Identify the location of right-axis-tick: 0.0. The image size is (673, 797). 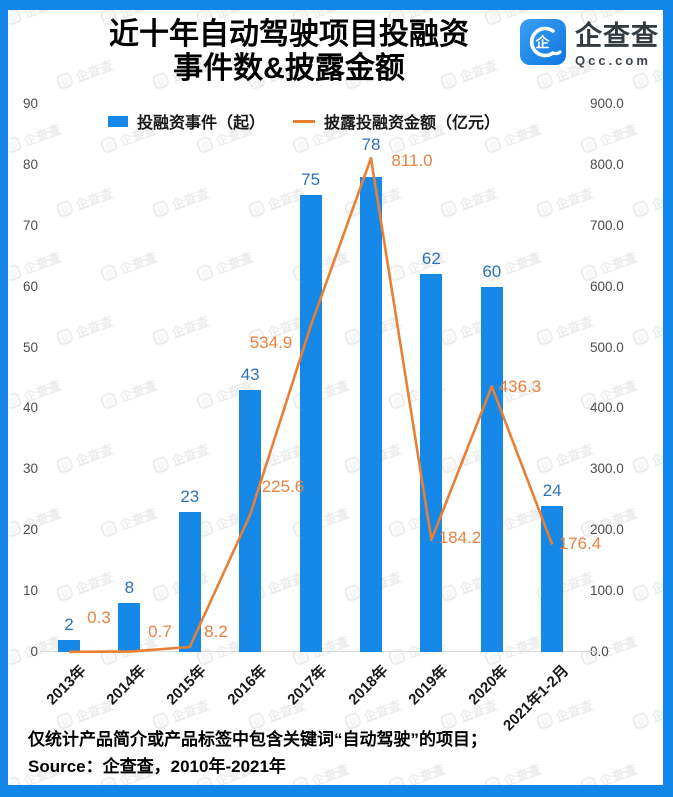
(599, 651).